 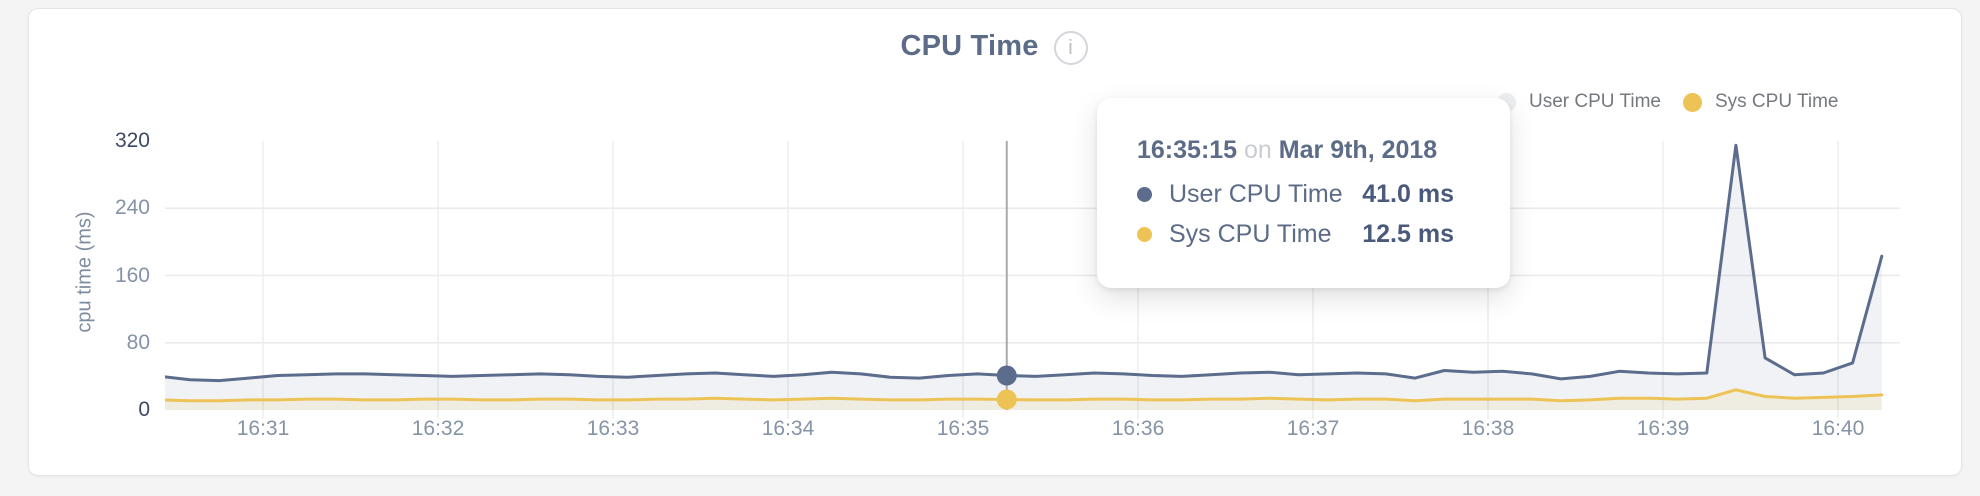 What do you see at coordinates (788, 428) in the screenshot?
I see `x-tick-label: 16:34` at bounding box center [788, 428].